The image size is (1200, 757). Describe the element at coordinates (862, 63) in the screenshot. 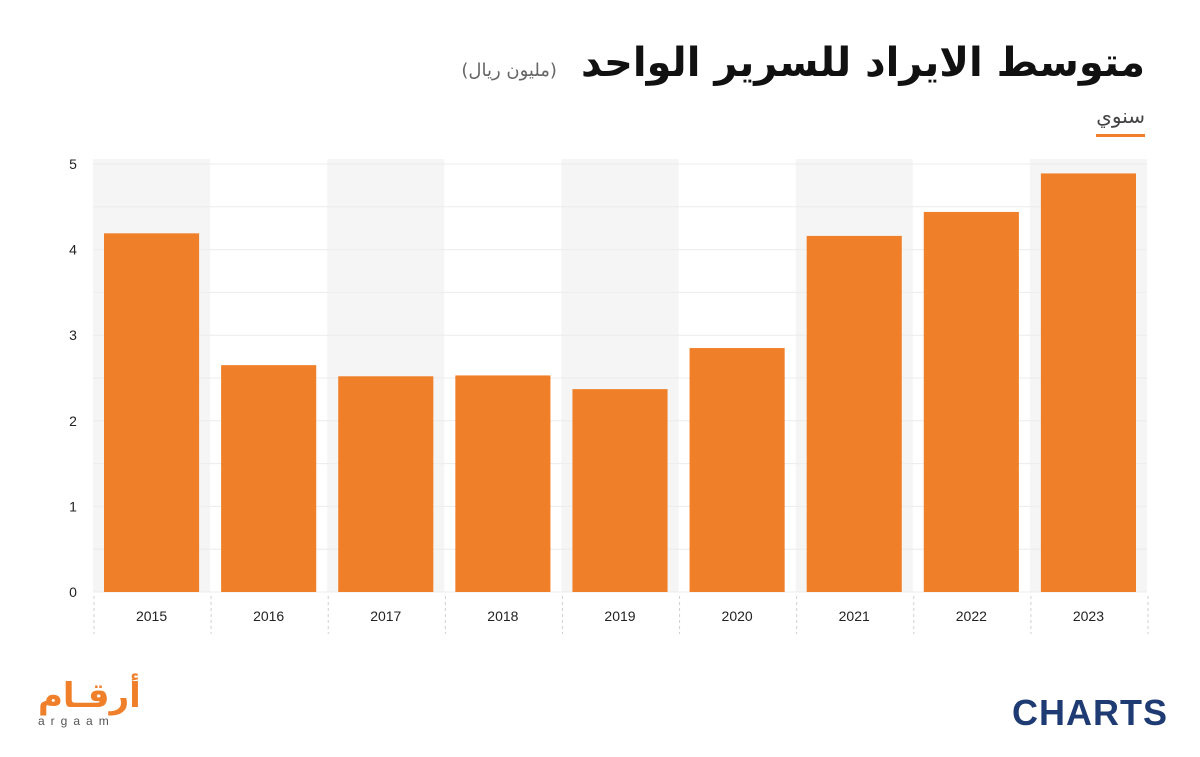

I see `chart-title: متوسط الايراد للسرير الواحد` at that location.